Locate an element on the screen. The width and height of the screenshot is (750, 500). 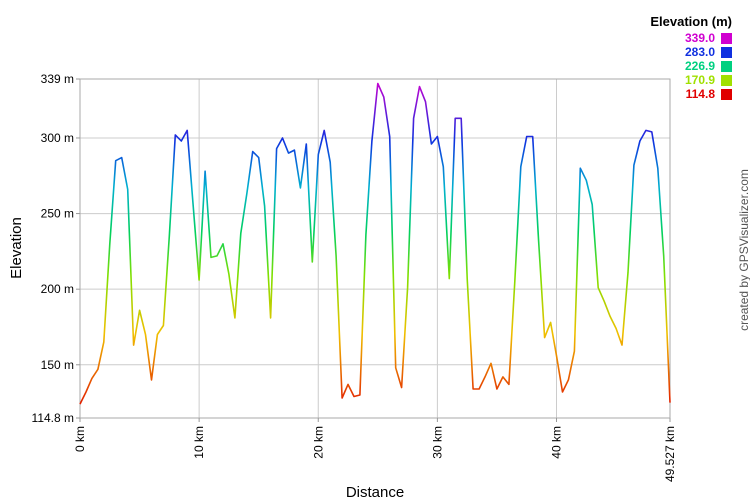
legend-entry: 339.0 is located at coordinates (691, 38).